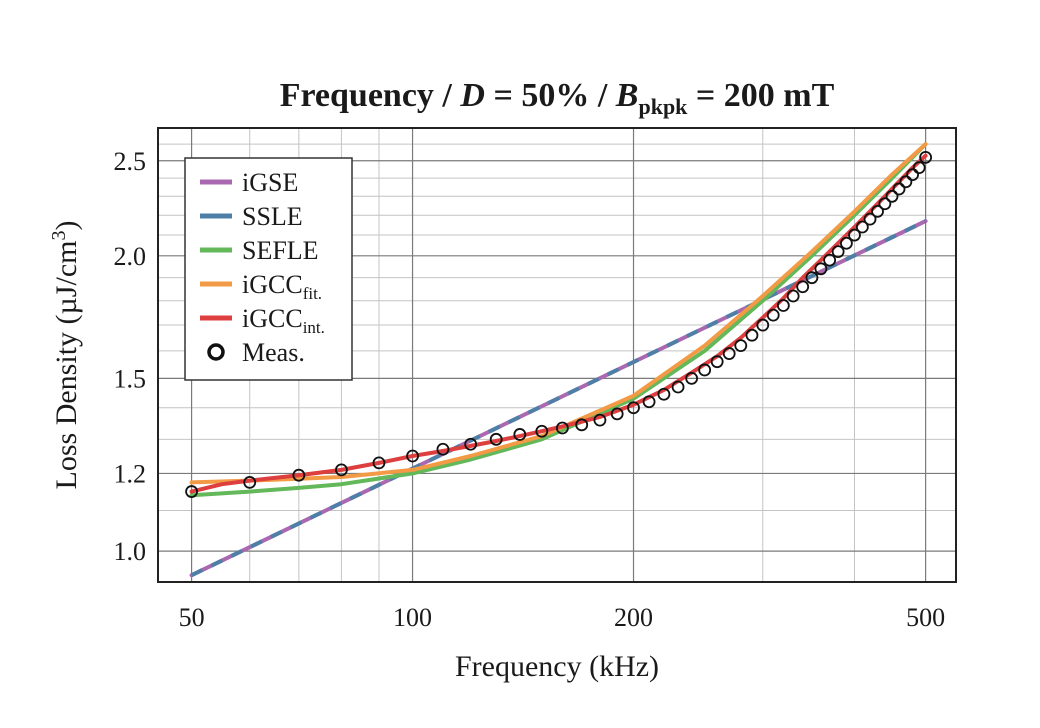  What do you see at coordinates (66, 226) in the screenshot?
I see `y-axis-label-close: )` at bounding box center [66, 226].